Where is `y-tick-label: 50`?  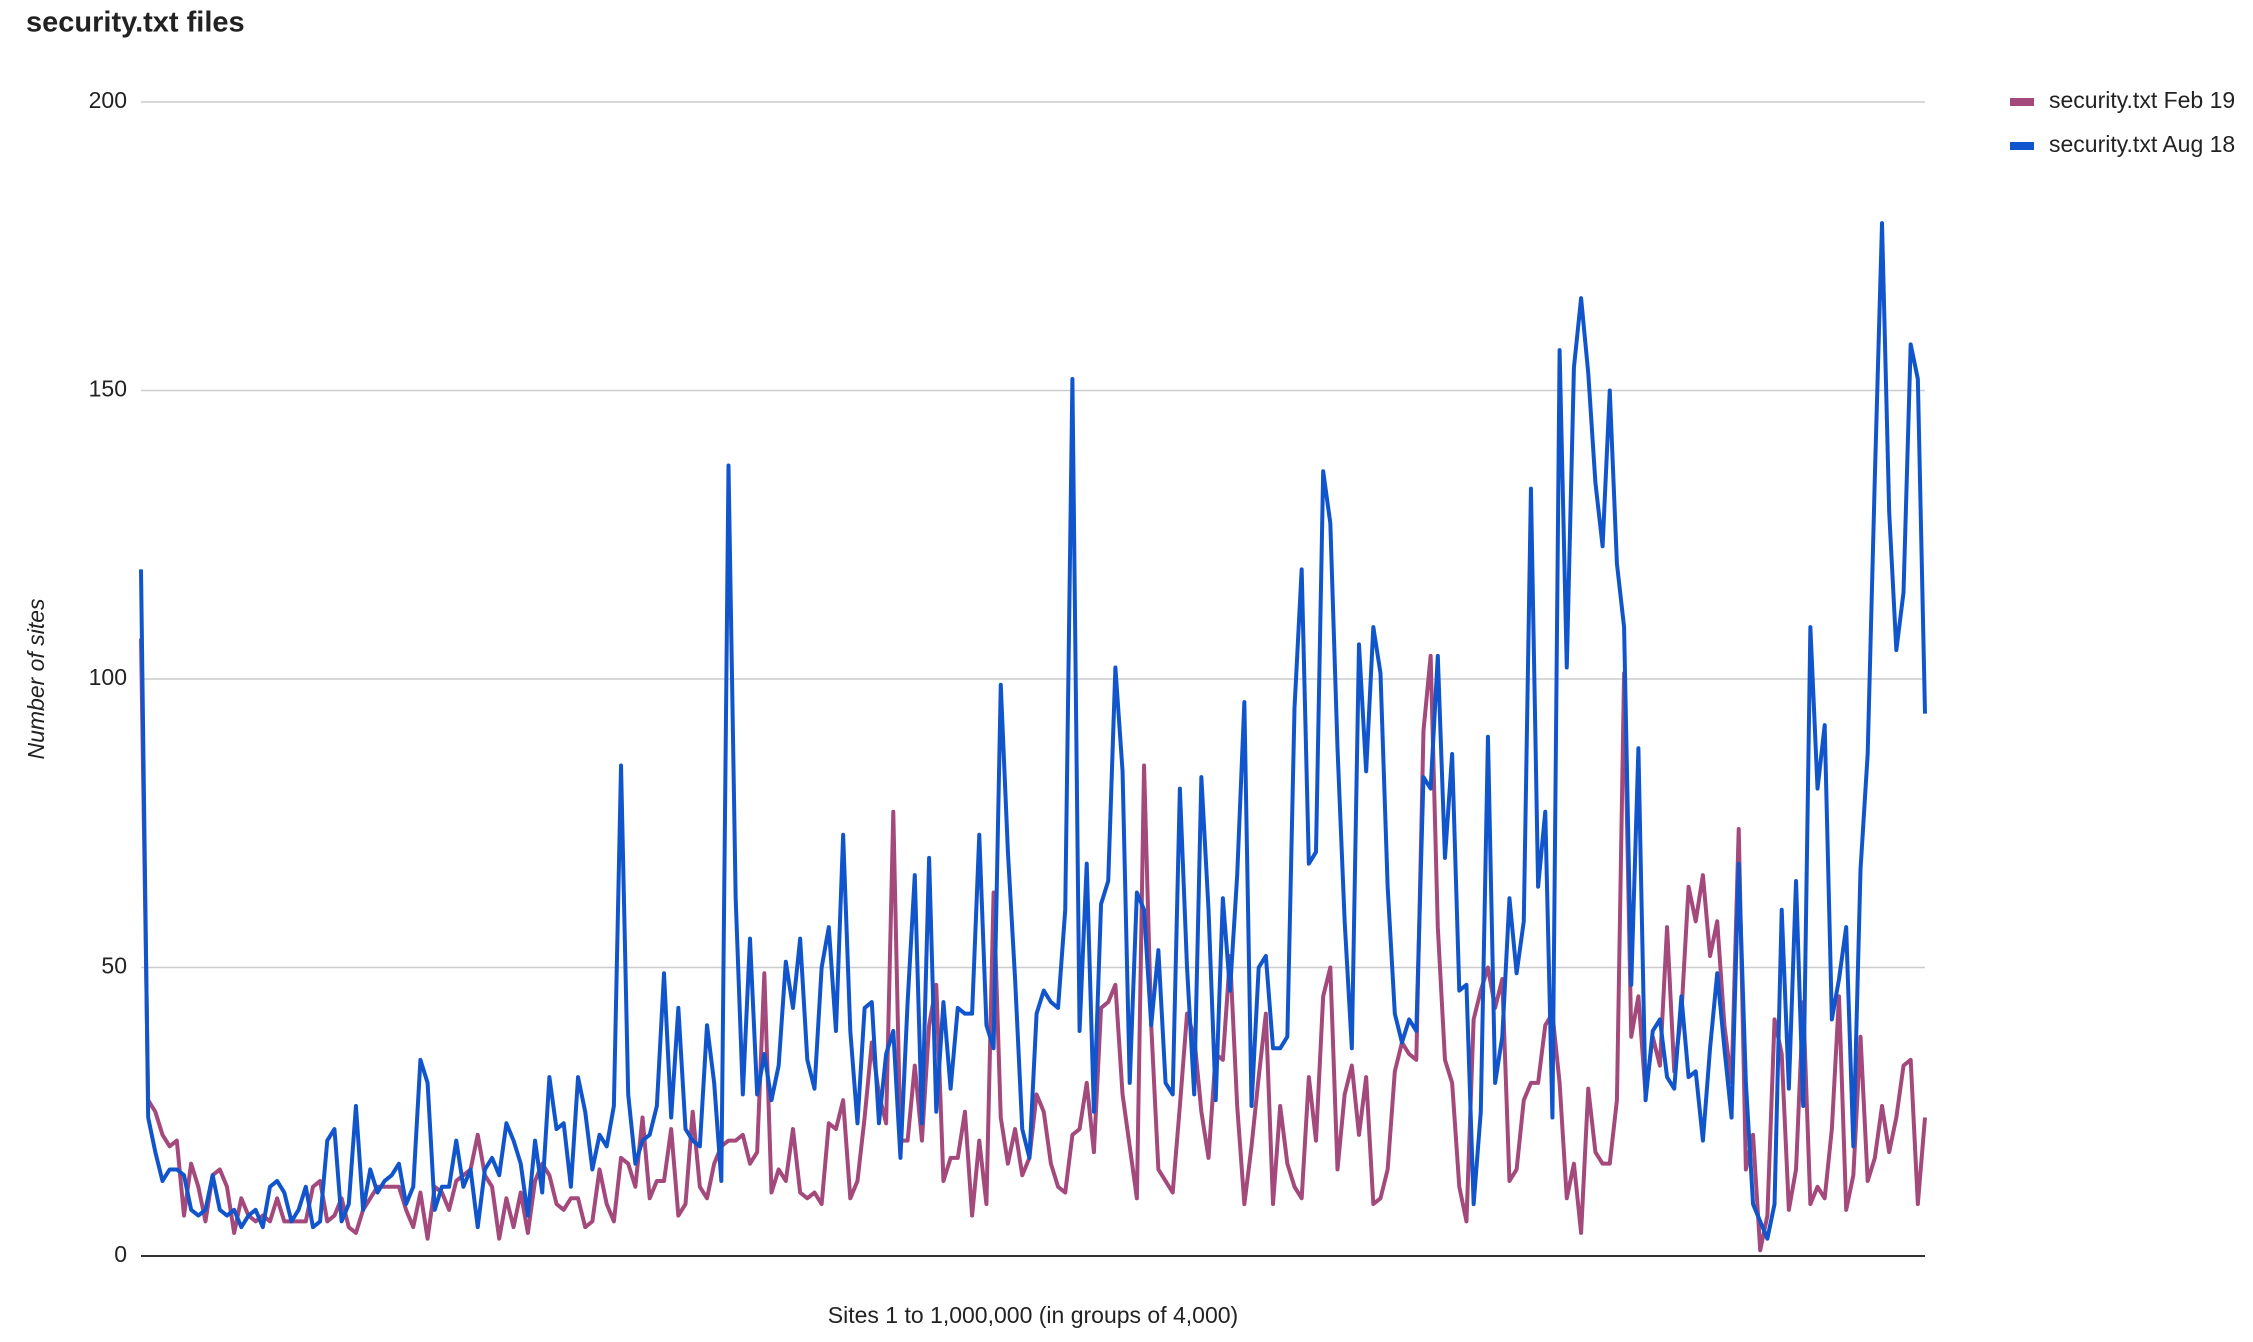 y-tick-label: 50 is located at coordinates (114, 966).